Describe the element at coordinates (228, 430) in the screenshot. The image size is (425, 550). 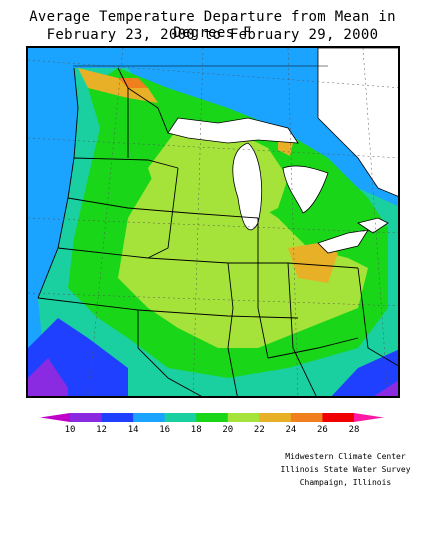
I see `legend-tick-label: 20` at that location.